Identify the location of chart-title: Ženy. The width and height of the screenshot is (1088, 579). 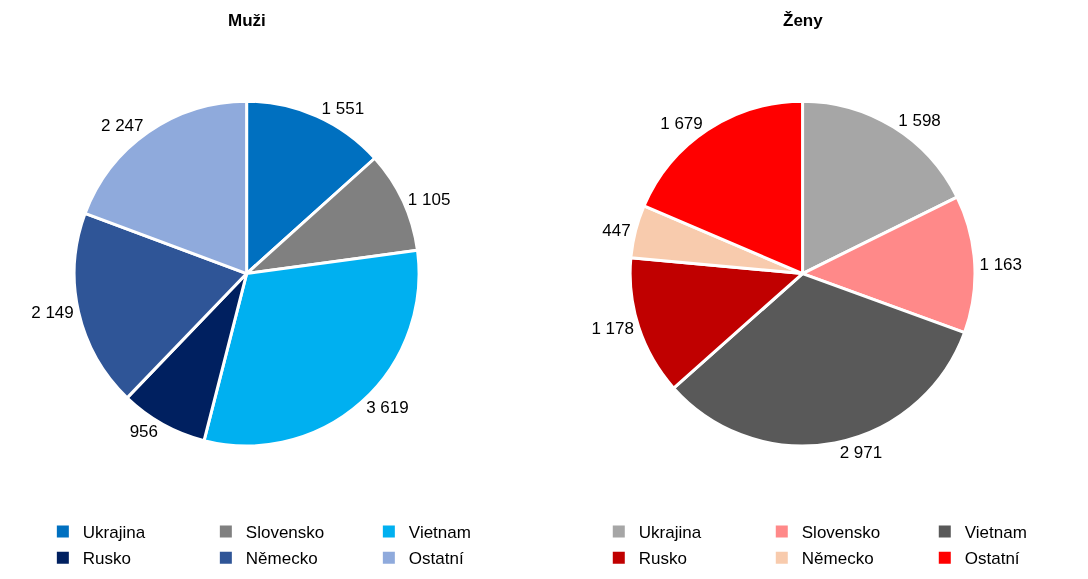
(803, 20).